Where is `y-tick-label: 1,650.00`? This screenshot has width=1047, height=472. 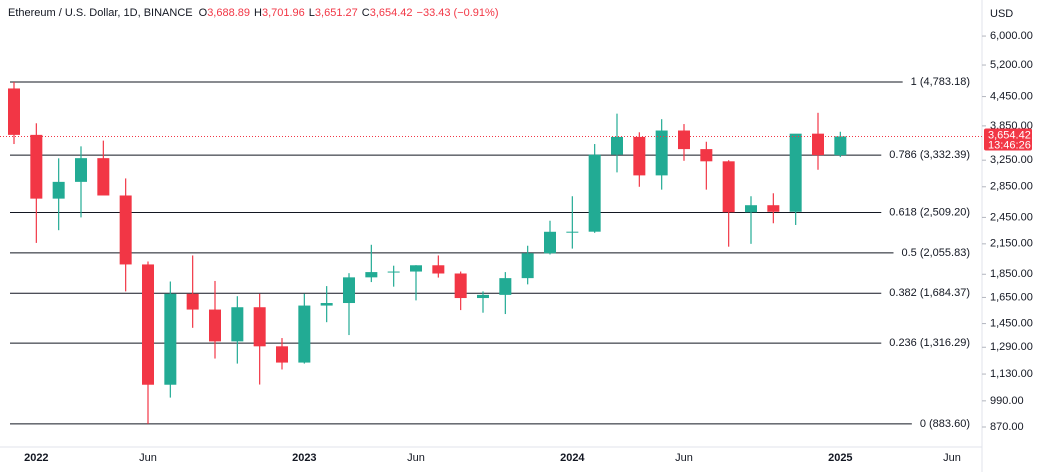 y-tick-label: 1,650.00 is located at coordinates (1011, 297).